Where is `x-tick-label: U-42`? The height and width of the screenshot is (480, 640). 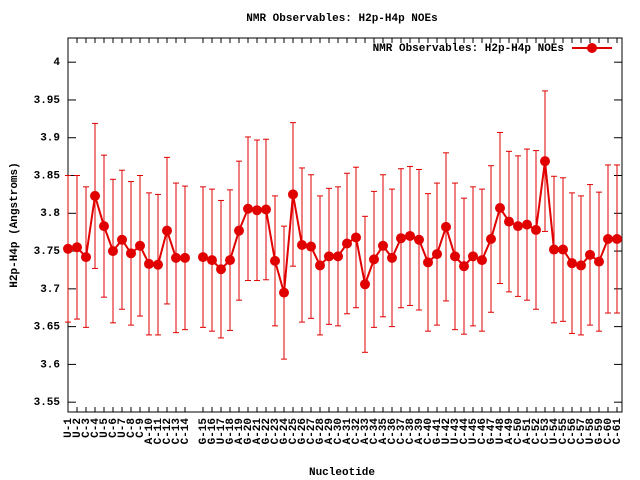 x-tick-label: U-42 is located at coordinates (447, 431).